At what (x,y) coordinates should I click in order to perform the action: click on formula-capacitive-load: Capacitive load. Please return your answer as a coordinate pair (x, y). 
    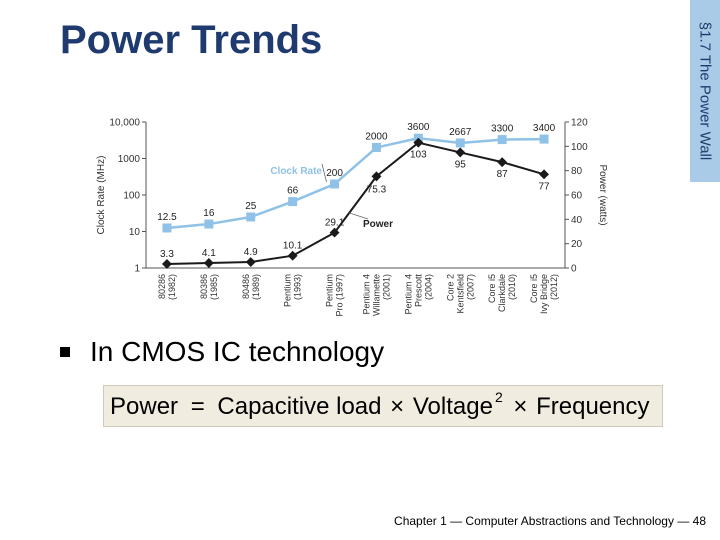
    Looking at the image, I should click on (299, 406).